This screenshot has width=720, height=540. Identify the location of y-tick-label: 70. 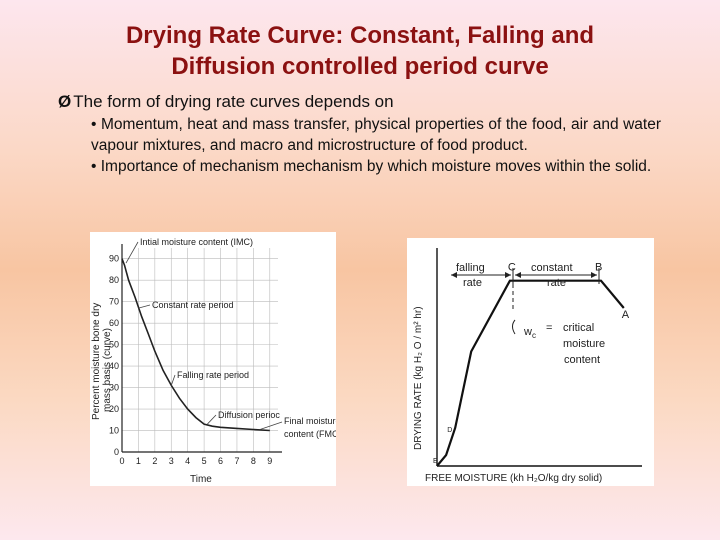
(114, 302).